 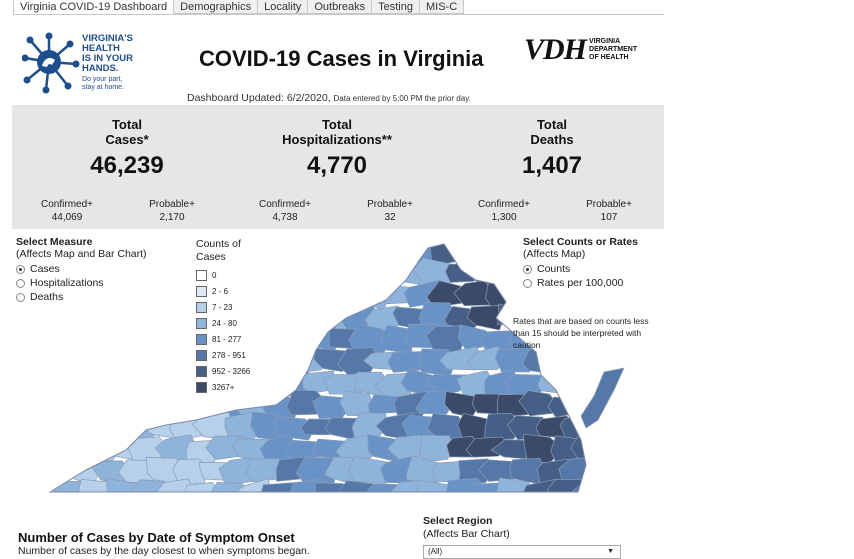 I want to click on tab-locality: Locality, so click(x=283, y=7).